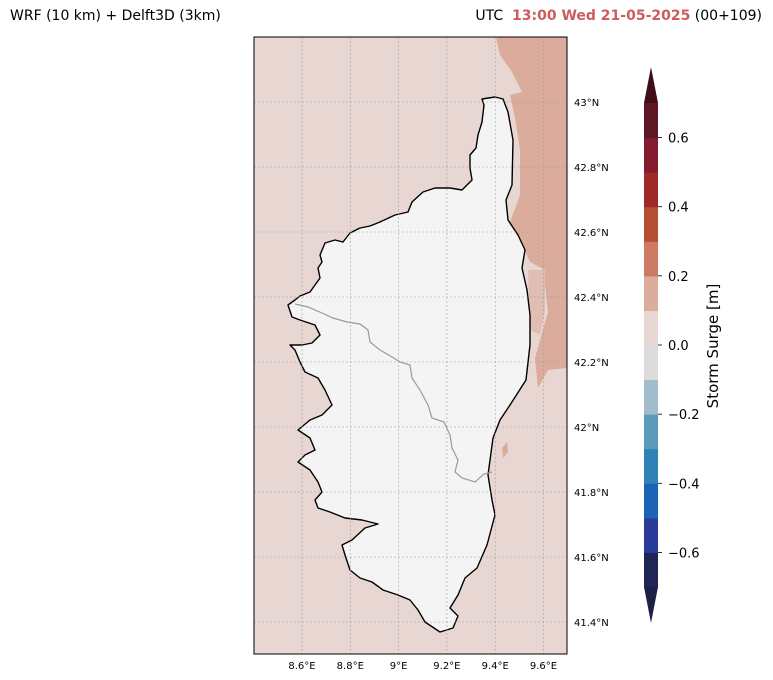 The height and width of the screenshot is (680, 773). I want to click on lat-tick-label: 41.8°N, so click(591, 493).